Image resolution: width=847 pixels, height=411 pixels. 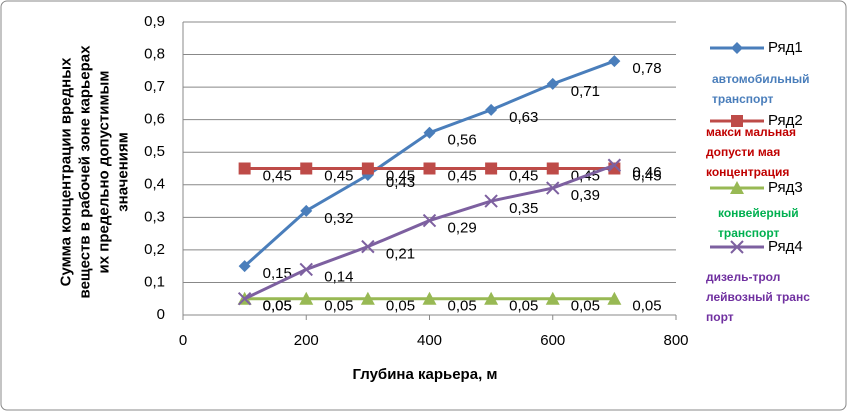 What do you see at coordinates (743, 277) in the screenshot?
I see `annotation: дизель-трол` at bounding box center [743, 277].